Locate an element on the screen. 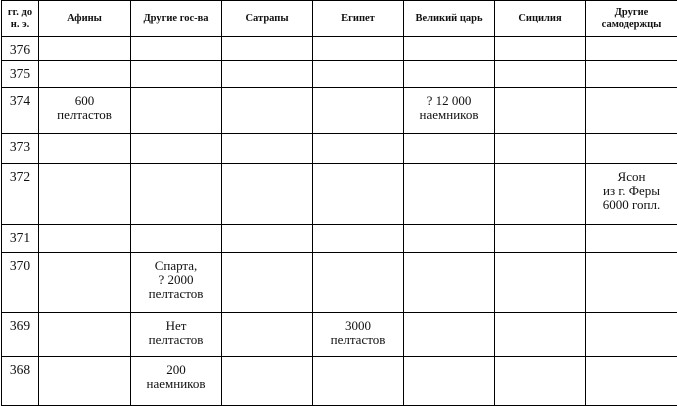 The height and width of the screenshot is (406, 677). cell-great-king: ? 12 000 наемников is located at coordinates (449, 110).